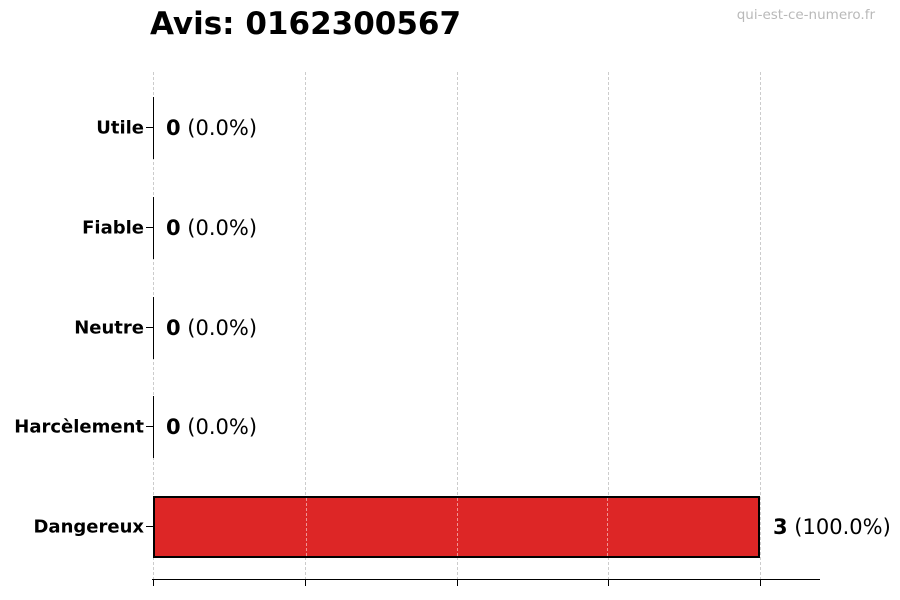 The width and height of the screenshot is (900, 600). Describe the element at coordinates (153, 128) in the screenshot. I see `bar-utile` at that location.